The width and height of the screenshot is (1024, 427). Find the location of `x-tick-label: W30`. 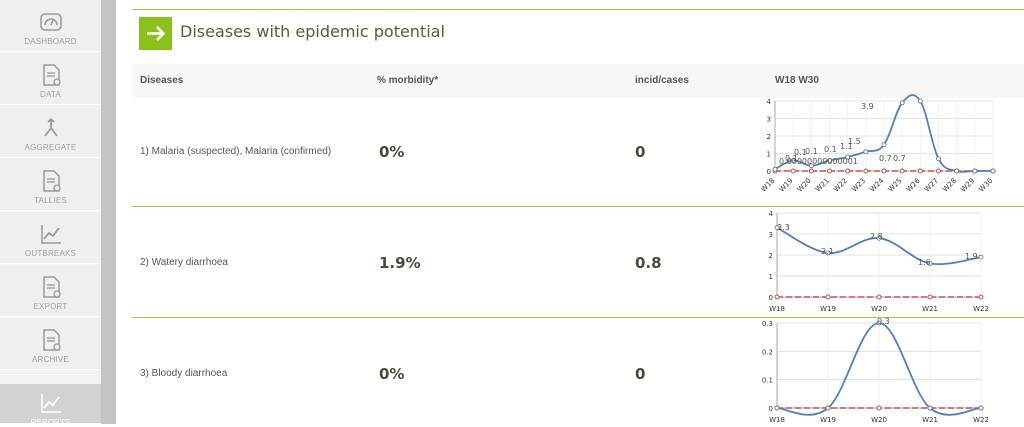

x-tick-label: W30 is located at coordinates (986, 185).